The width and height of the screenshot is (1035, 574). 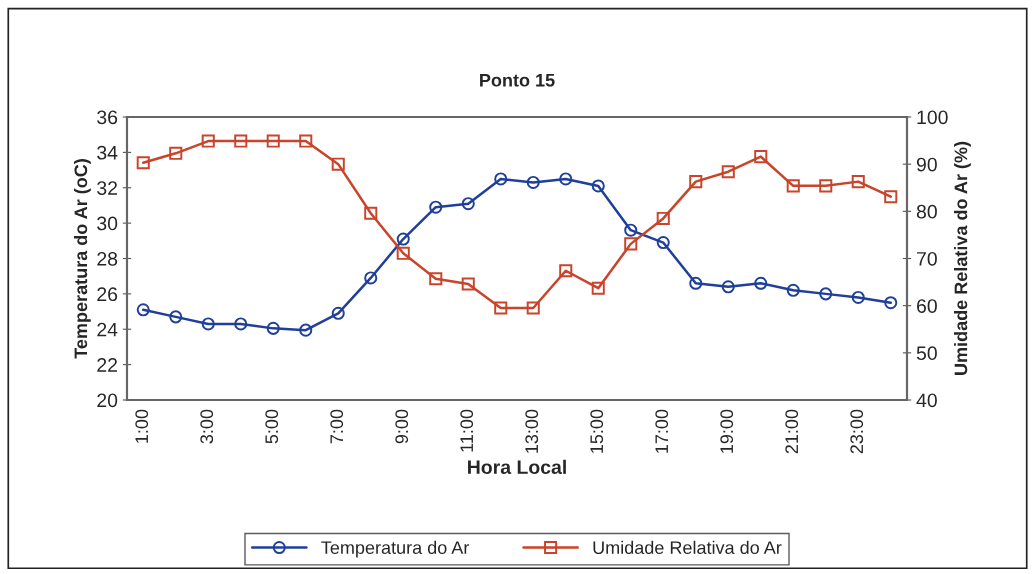 What do you see at coordinates (687, 547) in the screenshot?
I see `legend-label: Umidade Relativa do Ar` at bounding box center [687, 547].